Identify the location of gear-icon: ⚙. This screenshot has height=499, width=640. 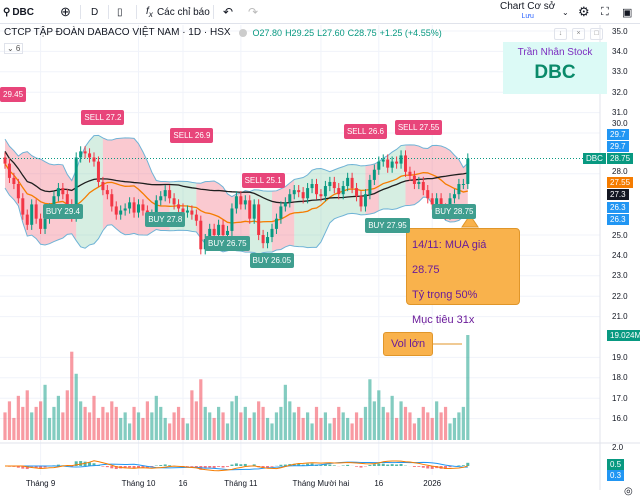
(584, 11).